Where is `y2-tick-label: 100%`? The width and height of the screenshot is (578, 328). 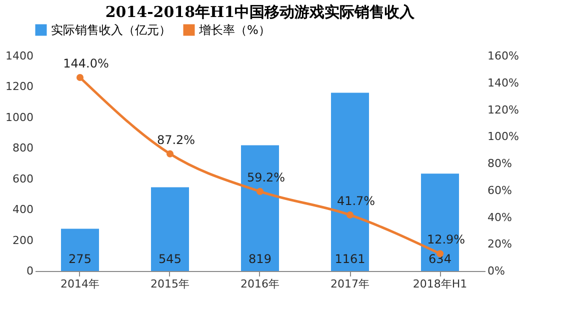
y2-tick-label: 100% is located at coordinates (503, 137).